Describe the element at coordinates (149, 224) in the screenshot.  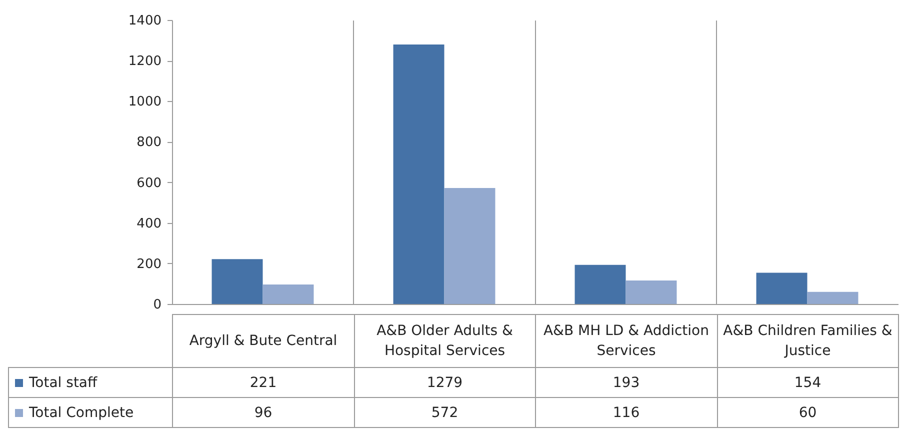
I see `y-tick-label: 400` at that location.